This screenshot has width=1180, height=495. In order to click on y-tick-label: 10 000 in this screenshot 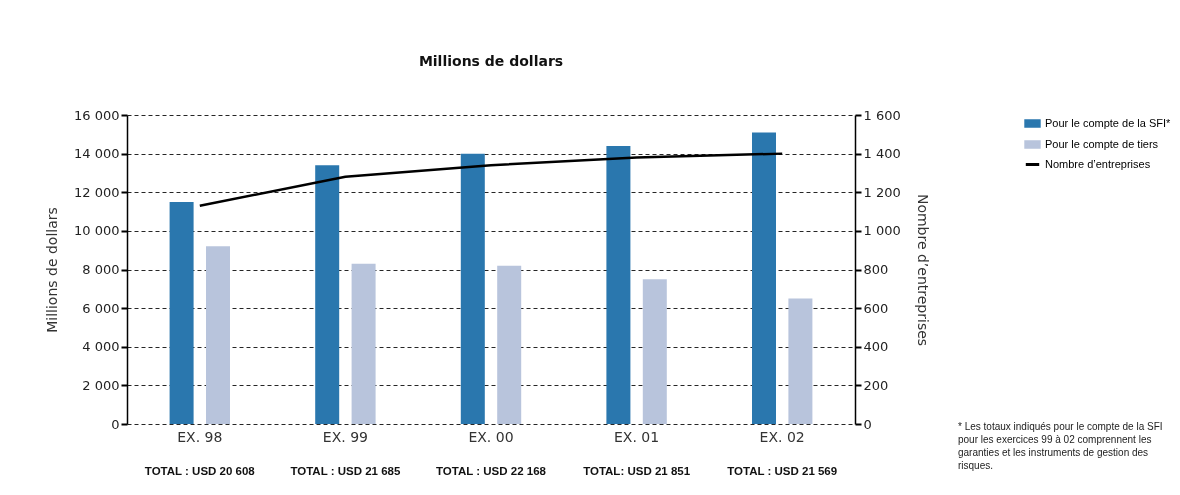, I will do `click(97, 231)`.